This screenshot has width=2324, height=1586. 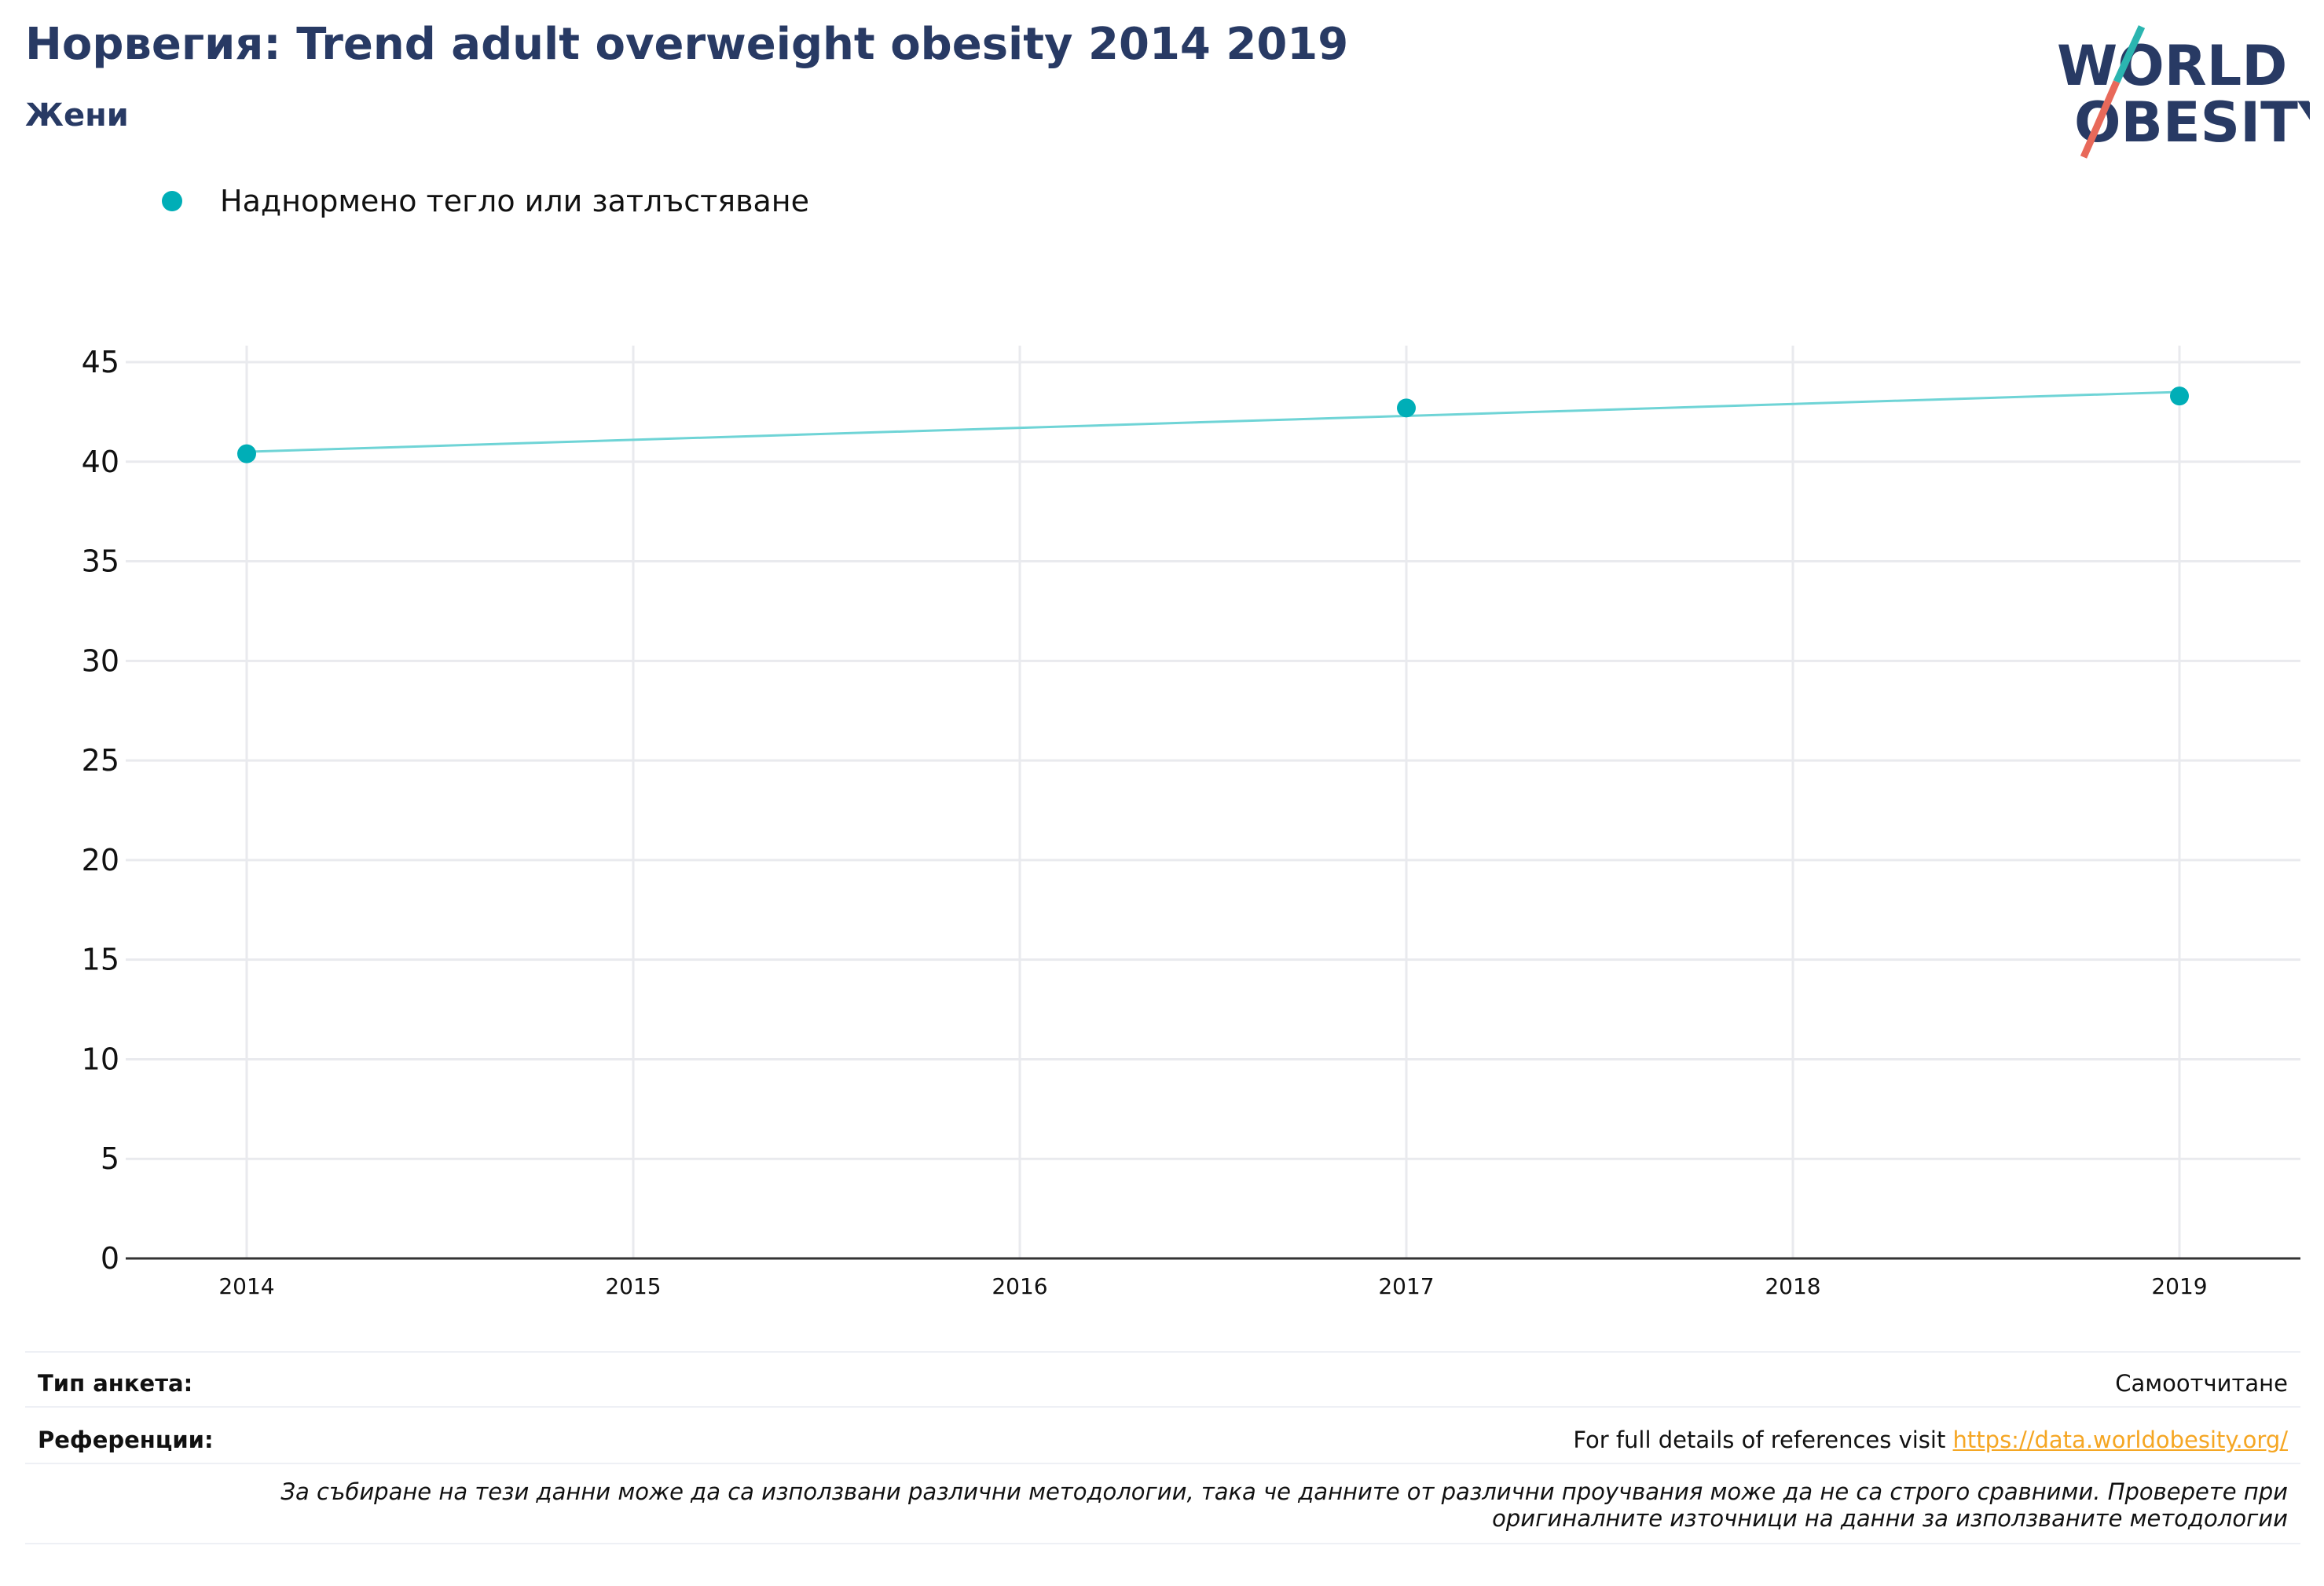 What do you see at coordinates (1792, 1286) in the screenshot?
I see `x-tick-label: 2018` at bounding box center [1792, 1286].